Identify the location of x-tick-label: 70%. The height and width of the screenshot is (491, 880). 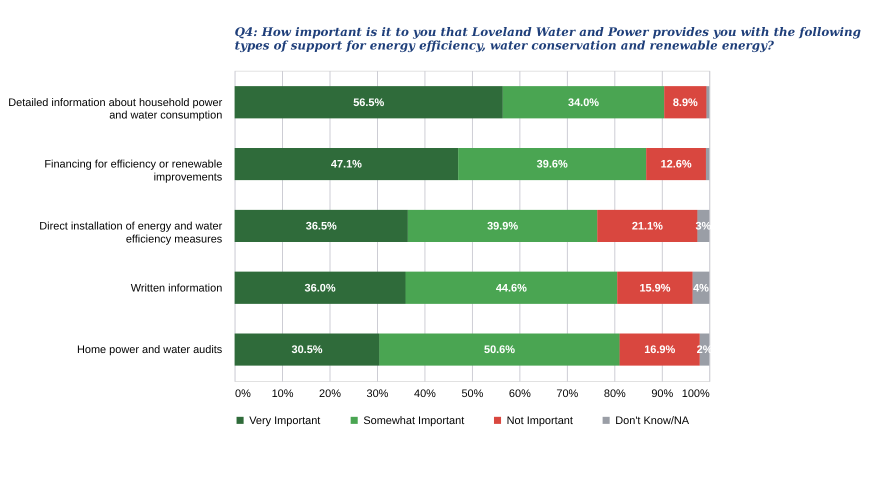
(567, 394).